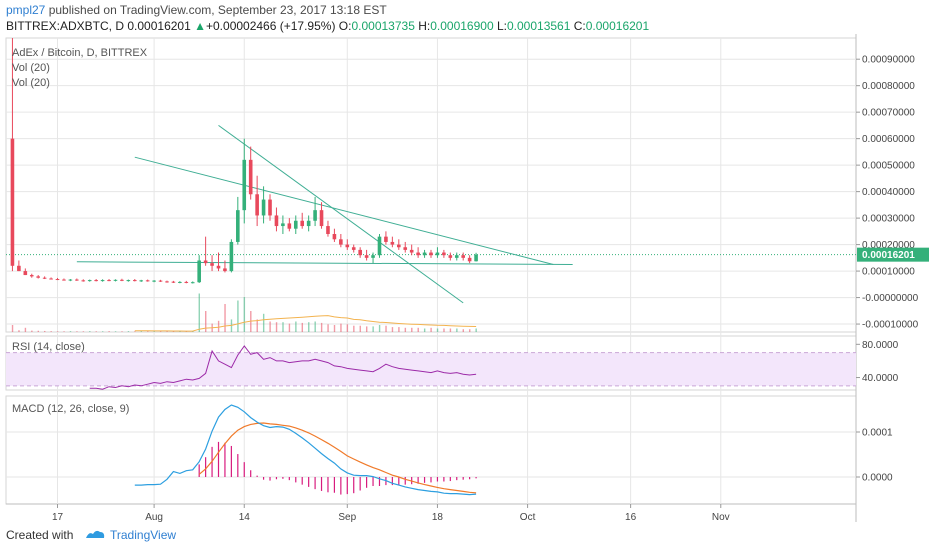  I want to click on y-tick-label: 0.00020000, so click(888, 245).